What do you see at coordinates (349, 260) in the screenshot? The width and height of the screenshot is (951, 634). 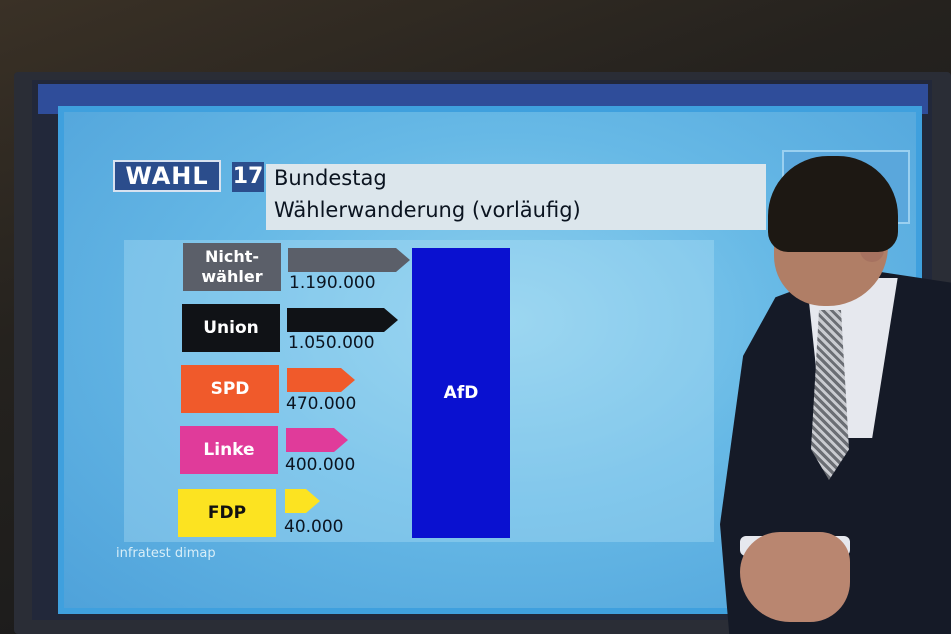 I see `flow-arrow-nichtwaehler` at bounding box center [349, 260].